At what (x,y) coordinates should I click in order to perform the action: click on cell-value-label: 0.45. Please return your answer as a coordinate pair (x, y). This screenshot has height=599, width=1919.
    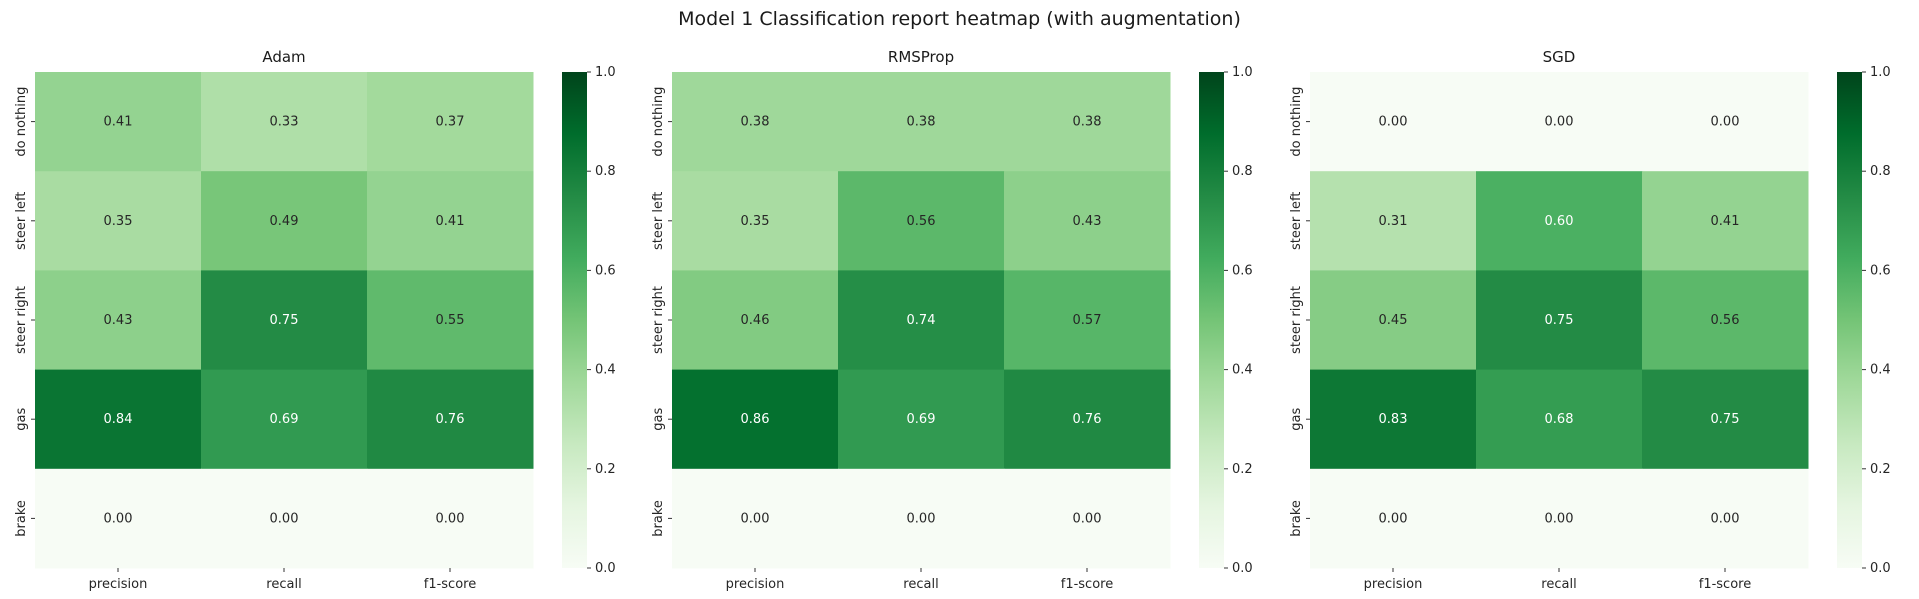
    Looking at the image, I should click on (1393, 320).